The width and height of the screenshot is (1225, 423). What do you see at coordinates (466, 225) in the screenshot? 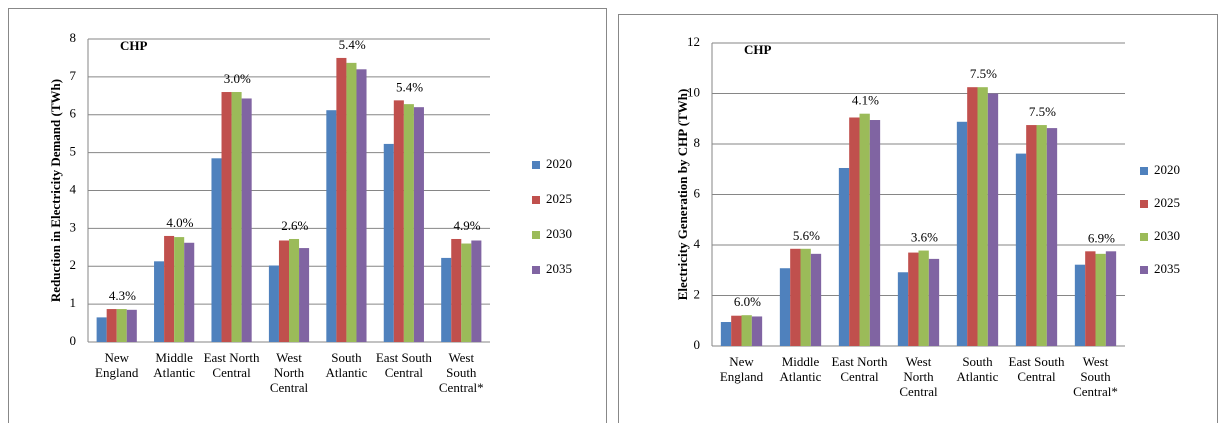
I see `annotation: 4.9%` at bounding box center [466, 225].